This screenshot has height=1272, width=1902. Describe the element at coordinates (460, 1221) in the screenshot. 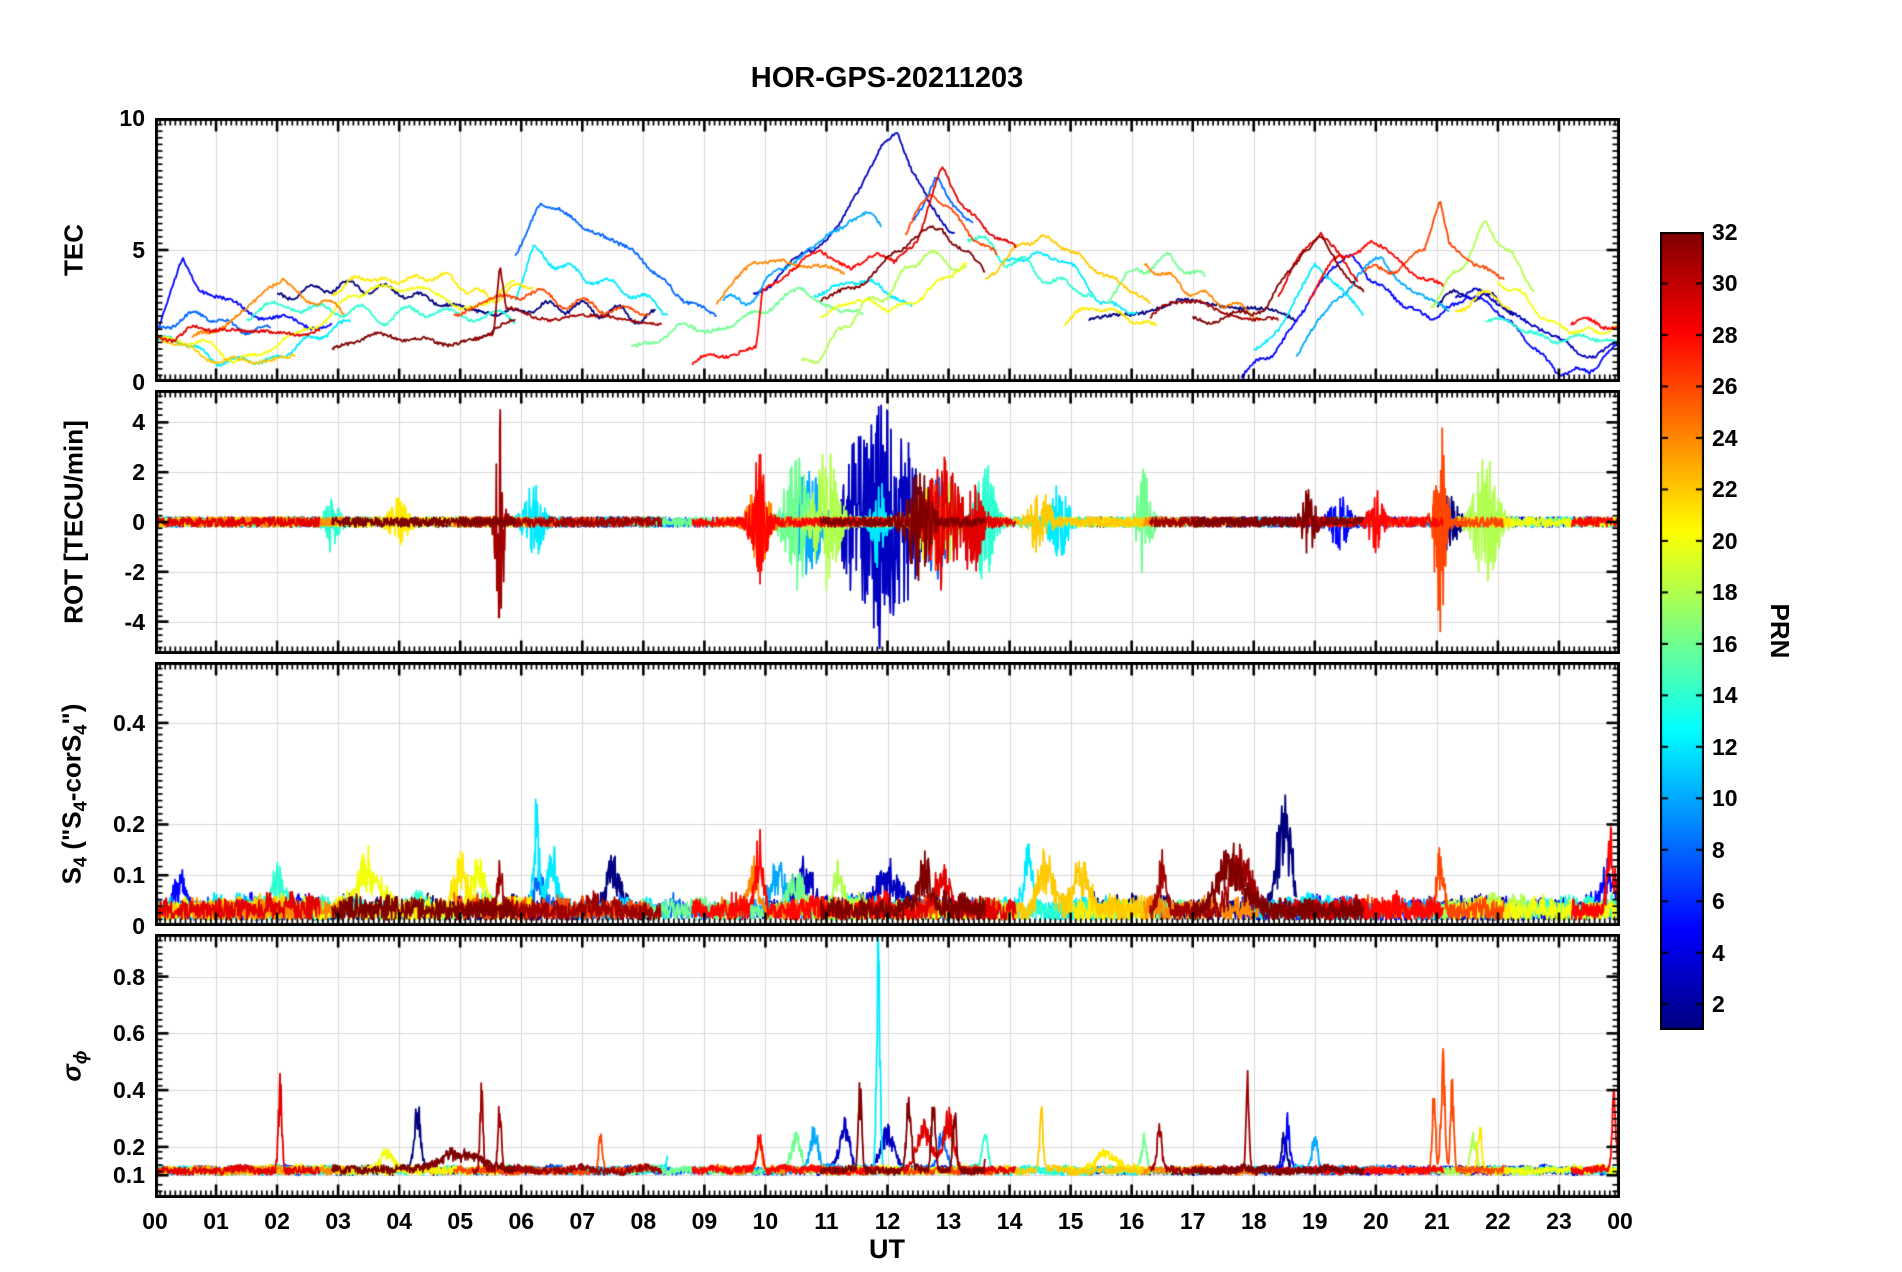

I see `tick-label: 05` at that location.